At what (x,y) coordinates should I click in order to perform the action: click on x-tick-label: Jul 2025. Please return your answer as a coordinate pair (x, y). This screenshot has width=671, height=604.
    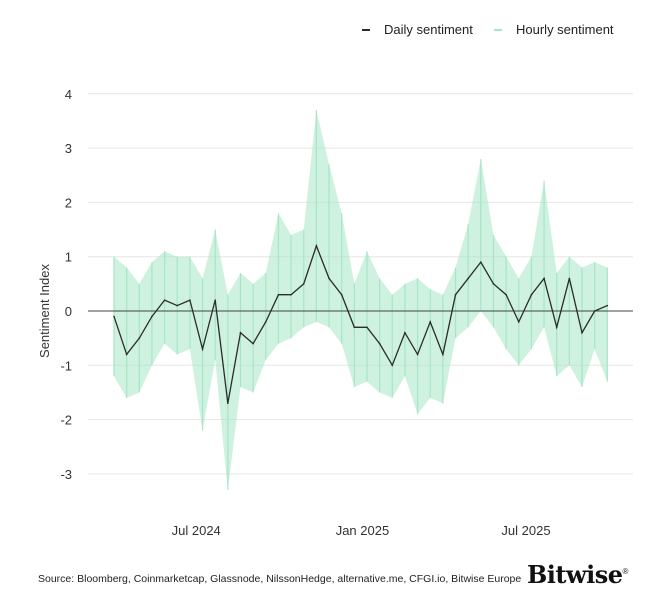
    Looking at the image, I should click on (525, 530).